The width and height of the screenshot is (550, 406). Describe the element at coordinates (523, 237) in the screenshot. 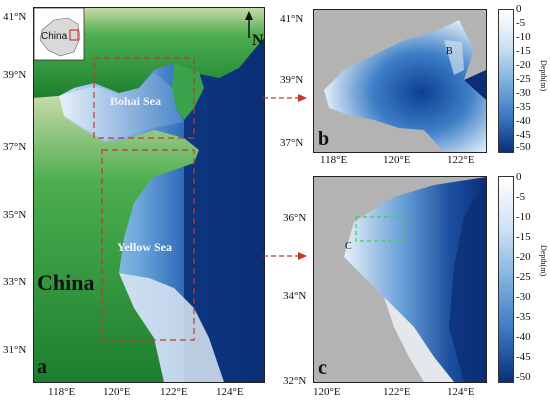

I see `colorbar-c-tick: -15` at that location.